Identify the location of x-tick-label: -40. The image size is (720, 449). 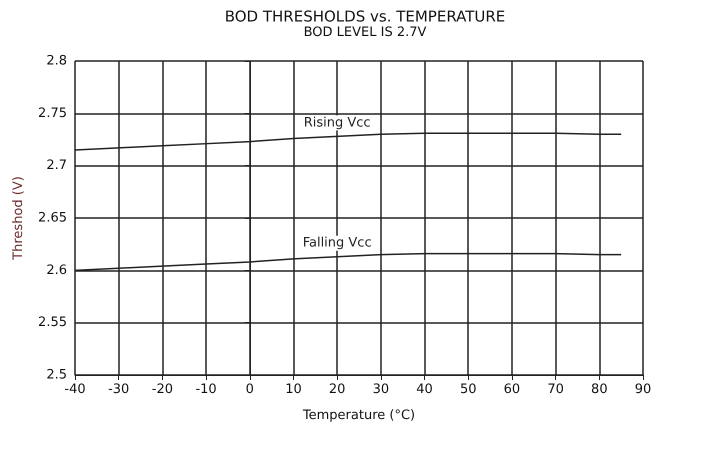
(75, 389).